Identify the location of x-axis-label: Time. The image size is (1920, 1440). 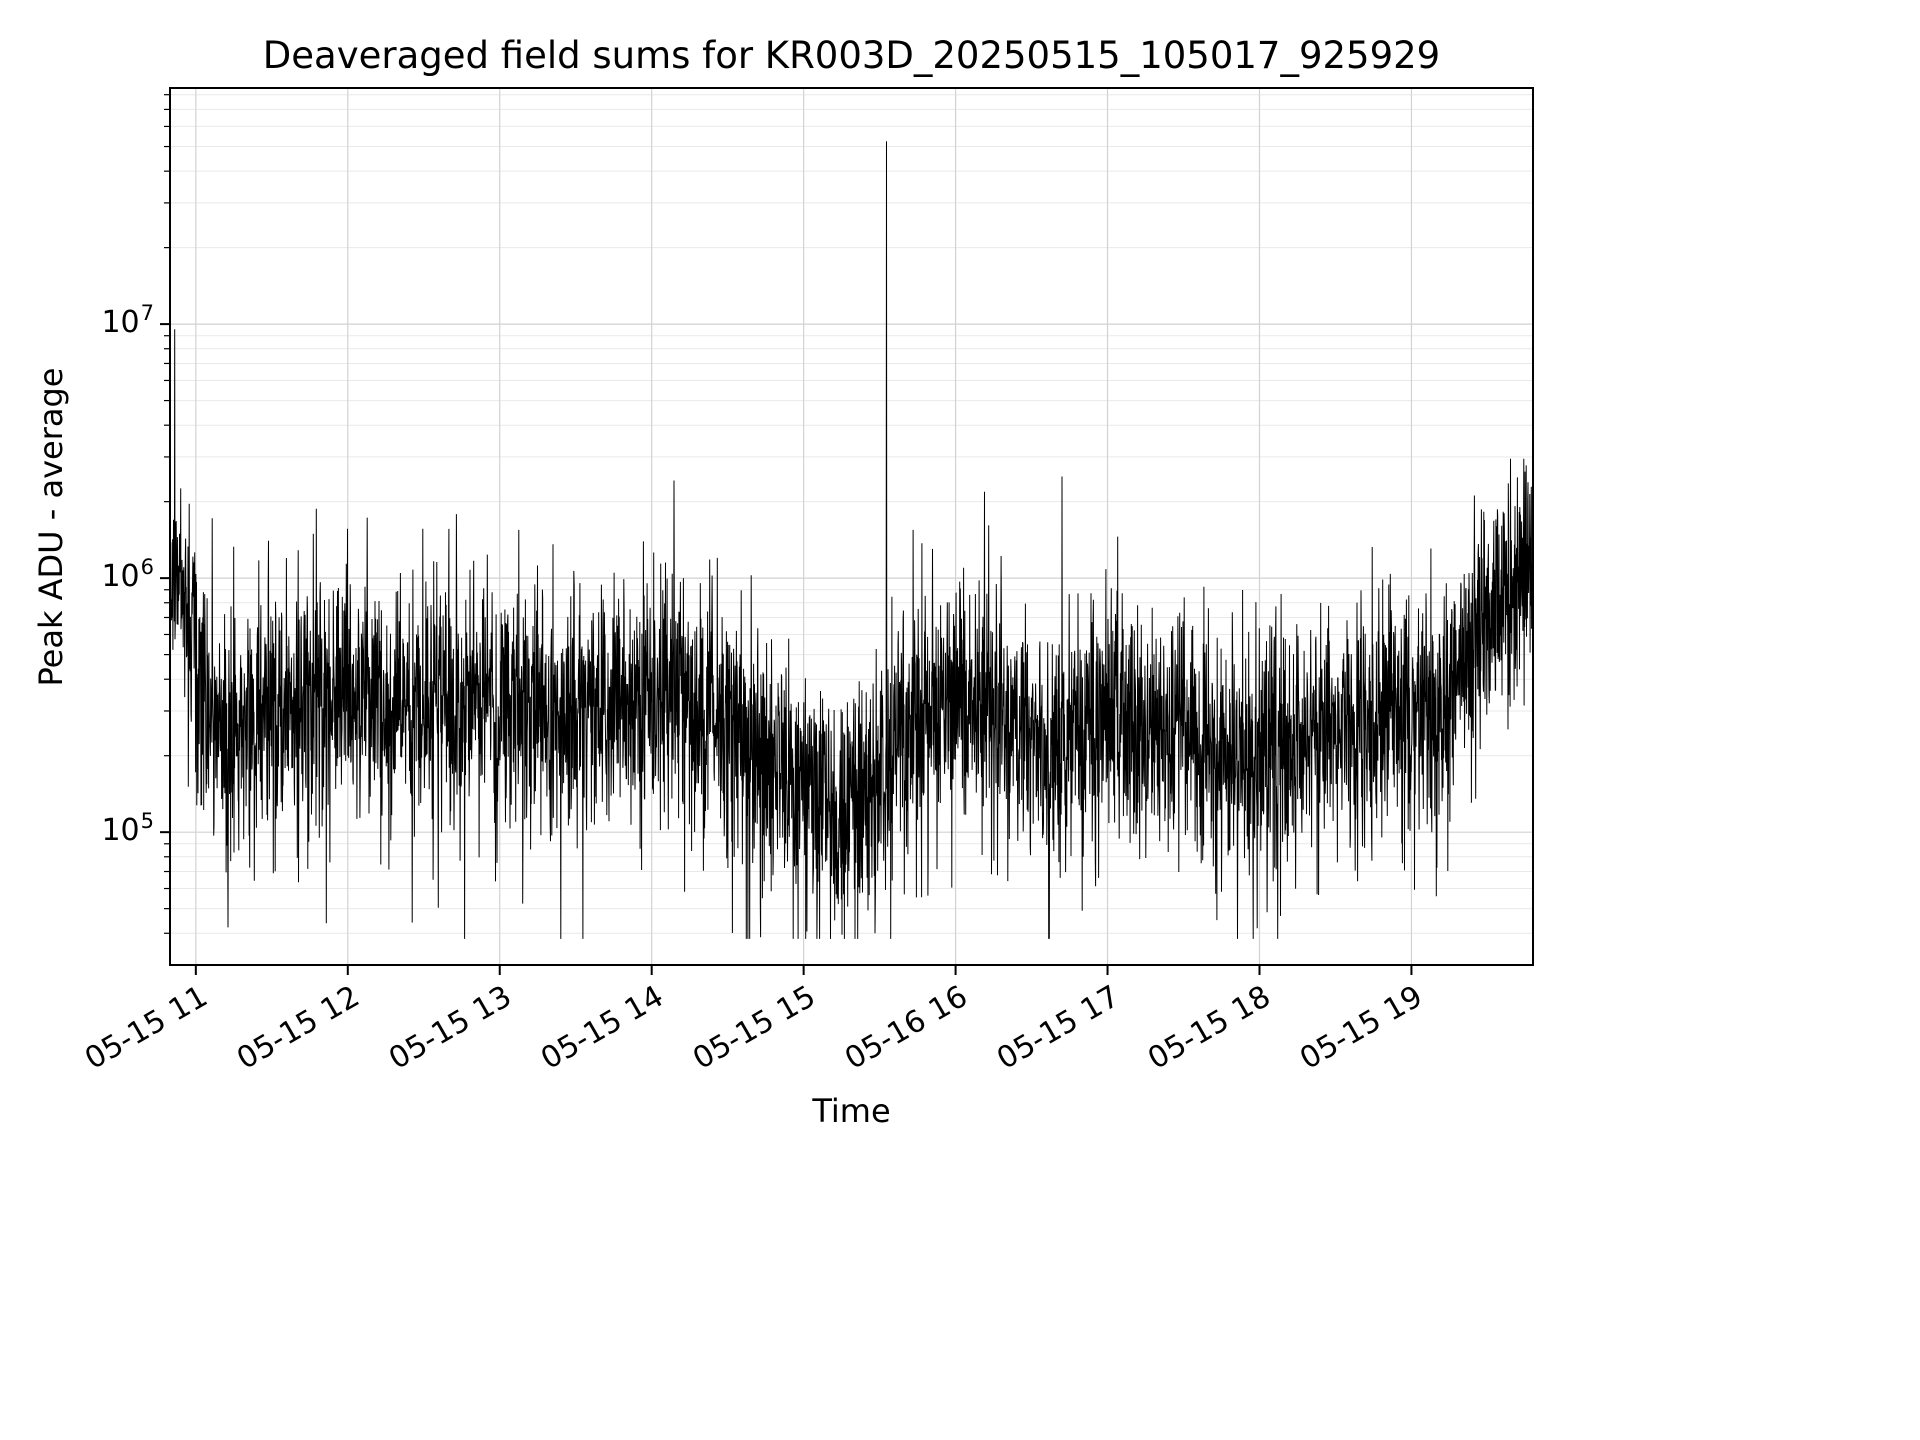
(851, 1111).